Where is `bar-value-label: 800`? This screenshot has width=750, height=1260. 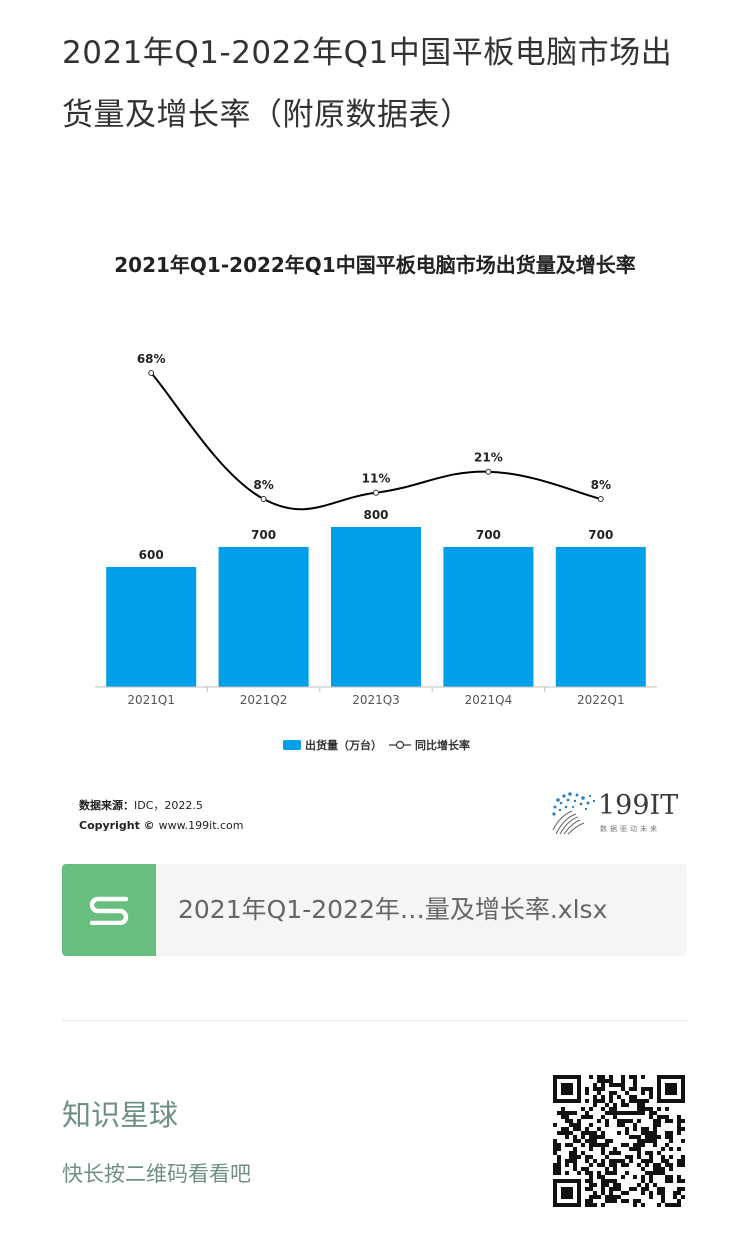 bar-value-label: 800 is located at coordinates (375, 515).